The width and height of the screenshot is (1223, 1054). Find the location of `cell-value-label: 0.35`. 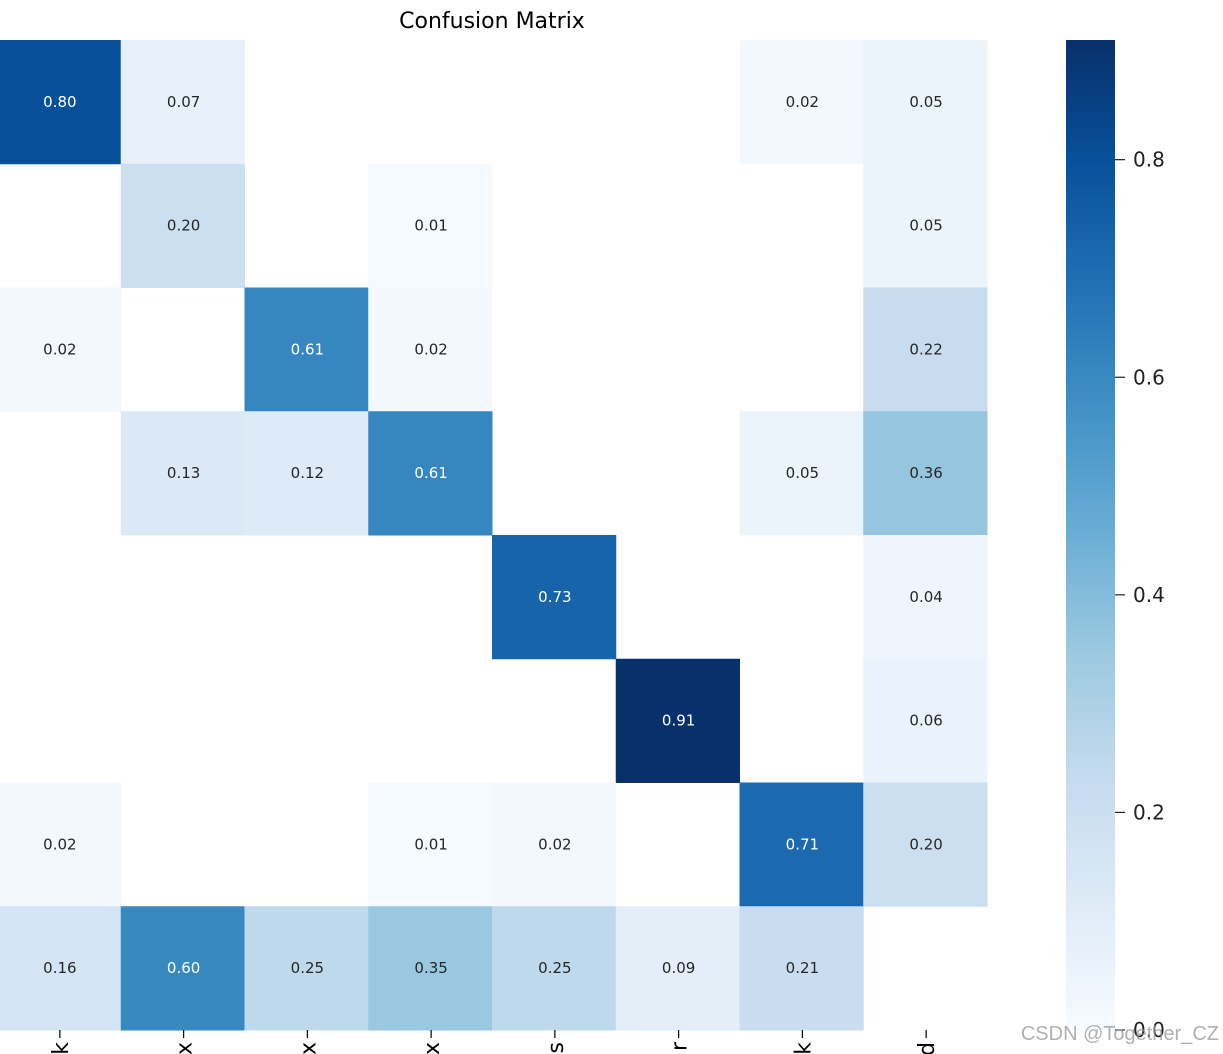

cell-value-label: 0.35 is located at coordinates (430, 968).